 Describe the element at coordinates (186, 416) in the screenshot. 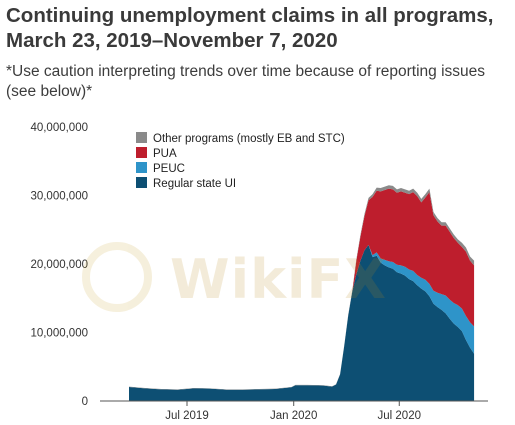

I see `x-tick-label: Jul 2019` at that location.